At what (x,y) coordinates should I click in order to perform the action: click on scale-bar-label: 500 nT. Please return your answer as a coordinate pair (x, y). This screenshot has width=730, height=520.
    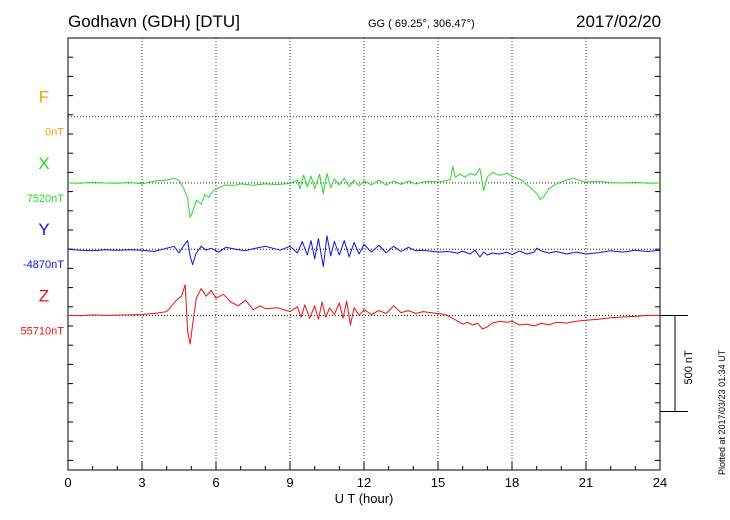
    Looking at the image, I should click on (689, 367).